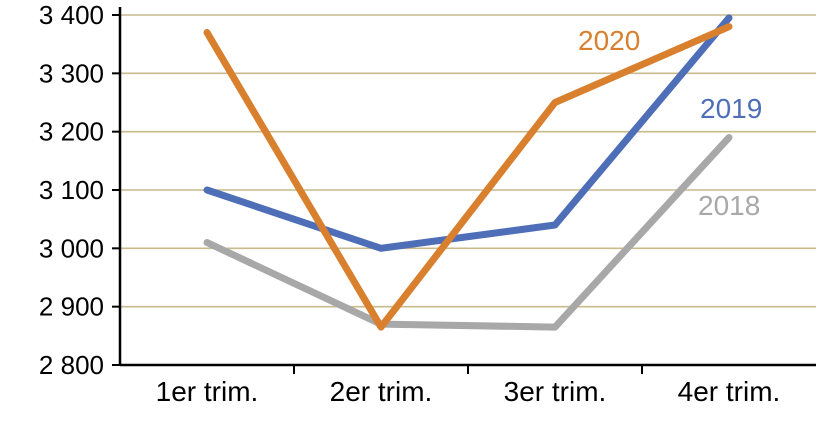 This screenshot has width=820, height=432. I want to click on y-tick-label: 3 100, so click(71, 190).